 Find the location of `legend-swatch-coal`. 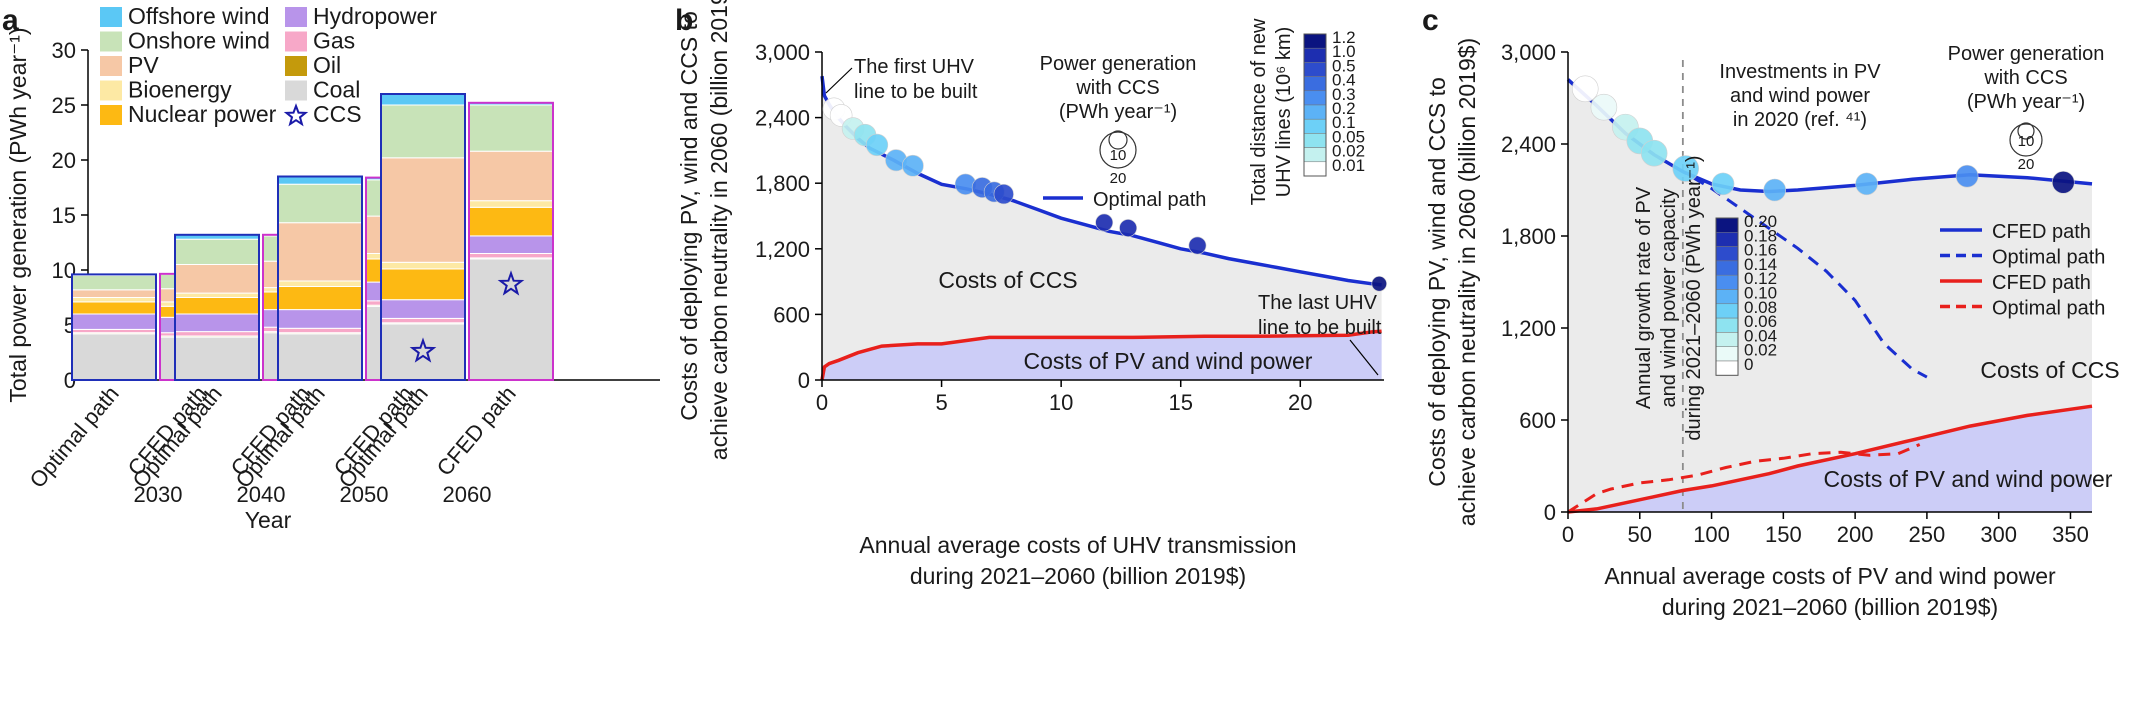

legend-swatch-coal is located at coordinates (296, 90).